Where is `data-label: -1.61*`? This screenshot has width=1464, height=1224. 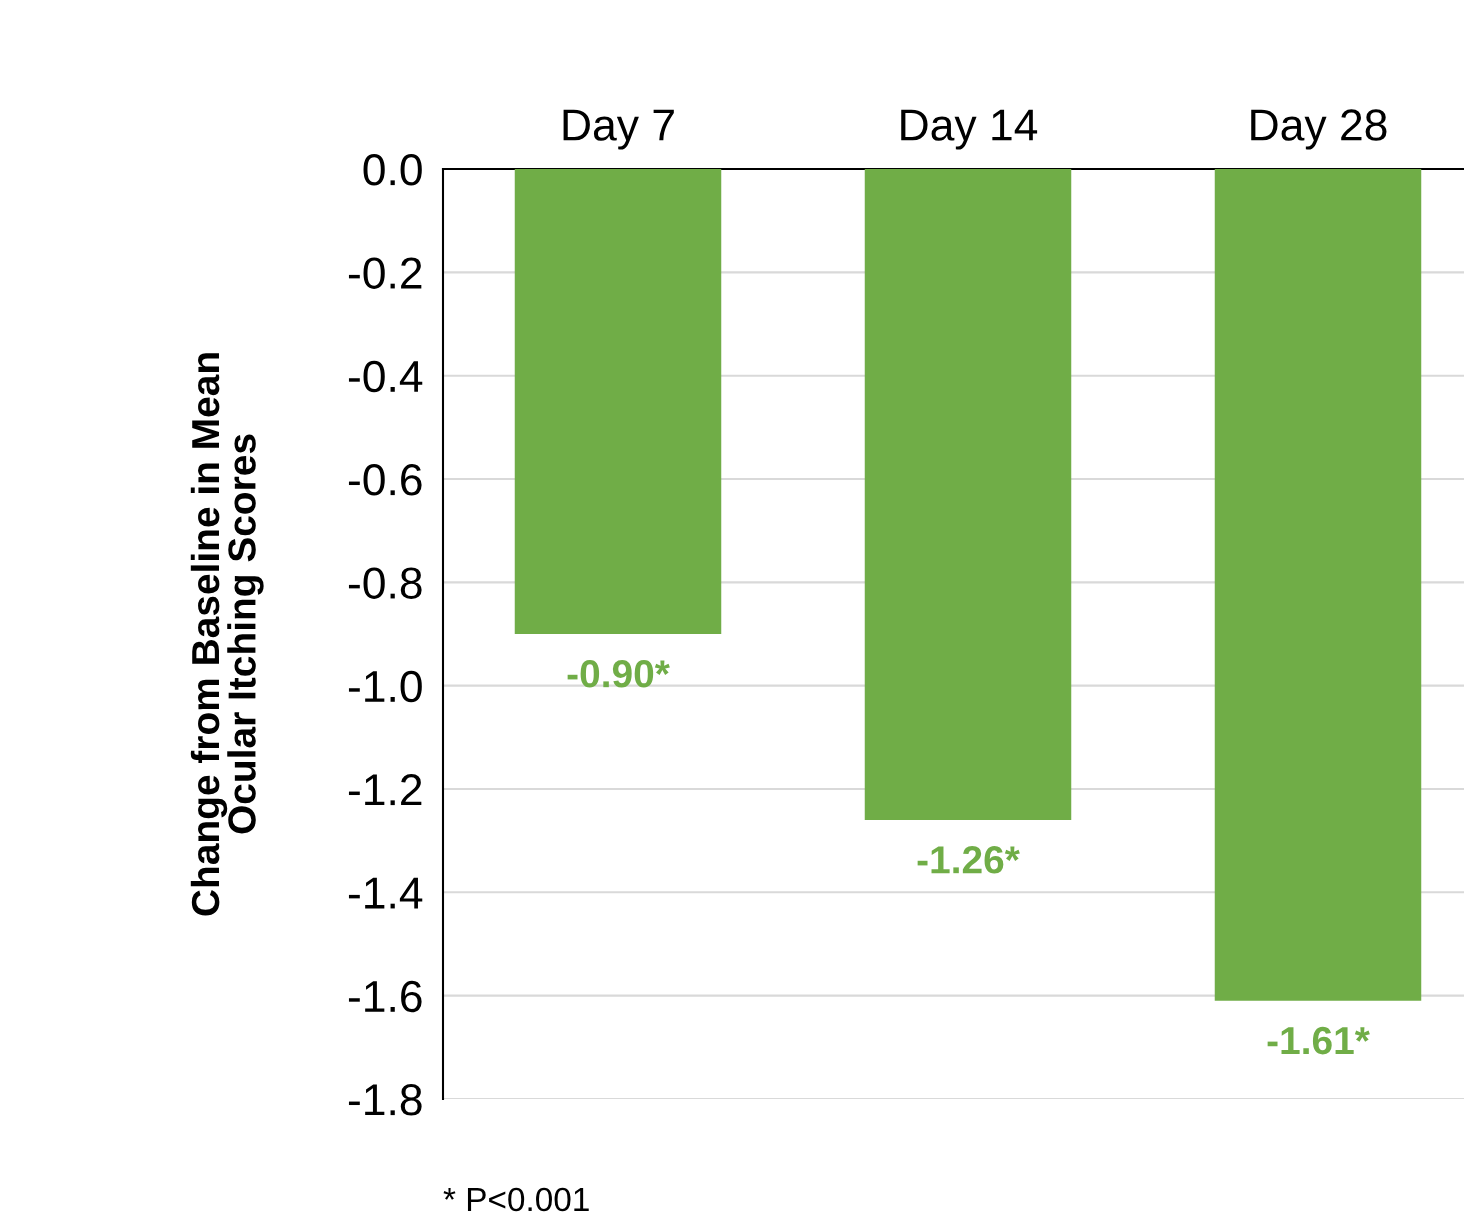
data-label: -1.61* is located at coordinates (1318, 1040).